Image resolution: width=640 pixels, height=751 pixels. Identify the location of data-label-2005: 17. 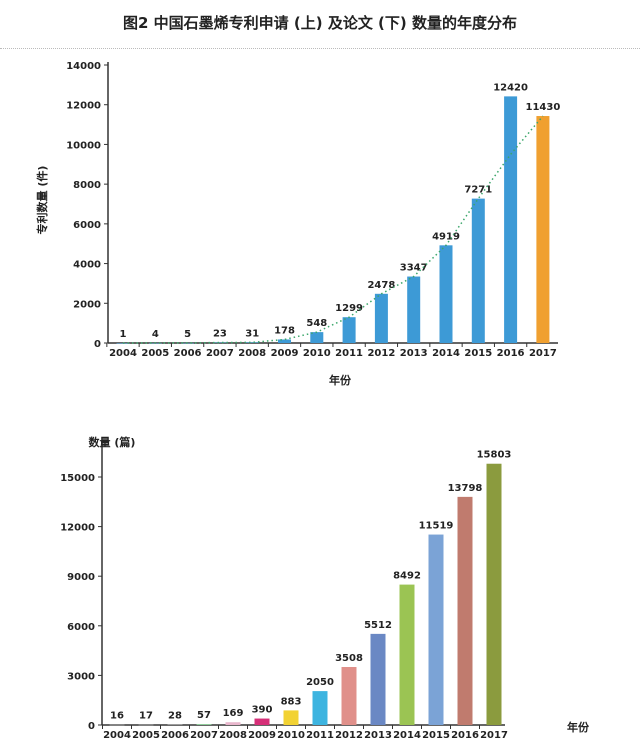
(146, 716).